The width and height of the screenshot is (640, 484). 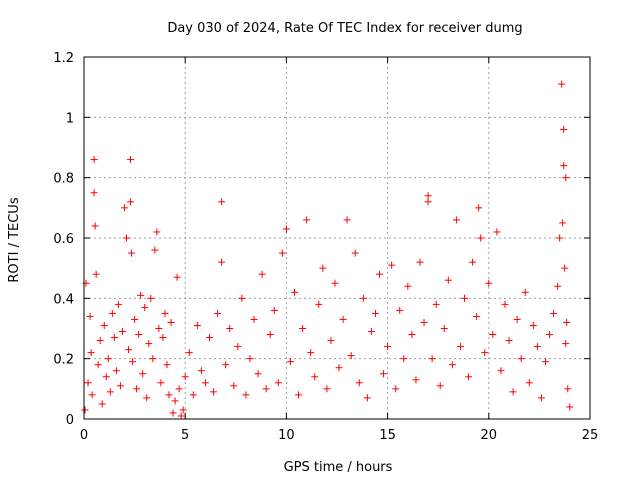 What do you see at coordinates (84, 435) in the screenshot?
I see `x-tick-label: 0` at bounding box center [84, 435].